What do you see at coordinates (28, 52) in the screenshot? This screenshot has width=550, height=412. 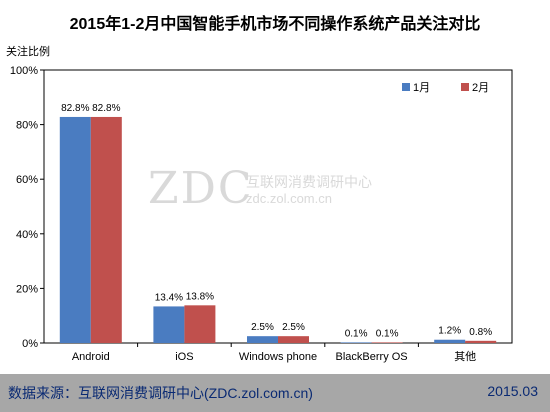 I see `y-axis-title: 关注比例` at bounding box center [28, 52].